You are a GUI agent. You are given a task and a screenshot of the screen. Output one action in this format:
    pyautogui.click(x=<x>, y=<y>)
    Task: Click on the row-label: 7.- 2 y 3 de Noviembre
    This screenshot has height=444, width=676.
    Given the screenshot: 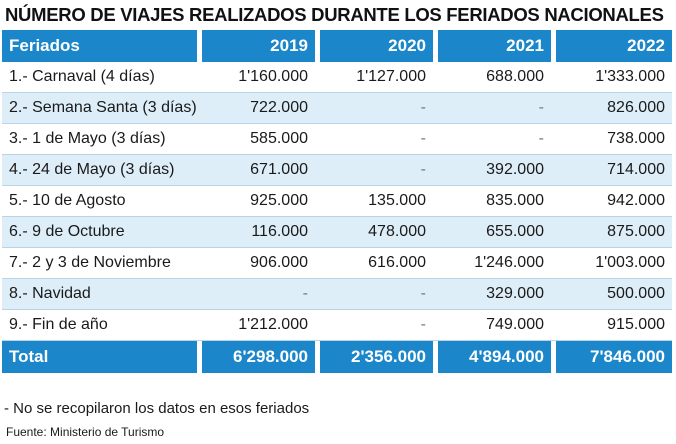 What is the action you would take?
    pyautogui.click(x=99, y=263)
    